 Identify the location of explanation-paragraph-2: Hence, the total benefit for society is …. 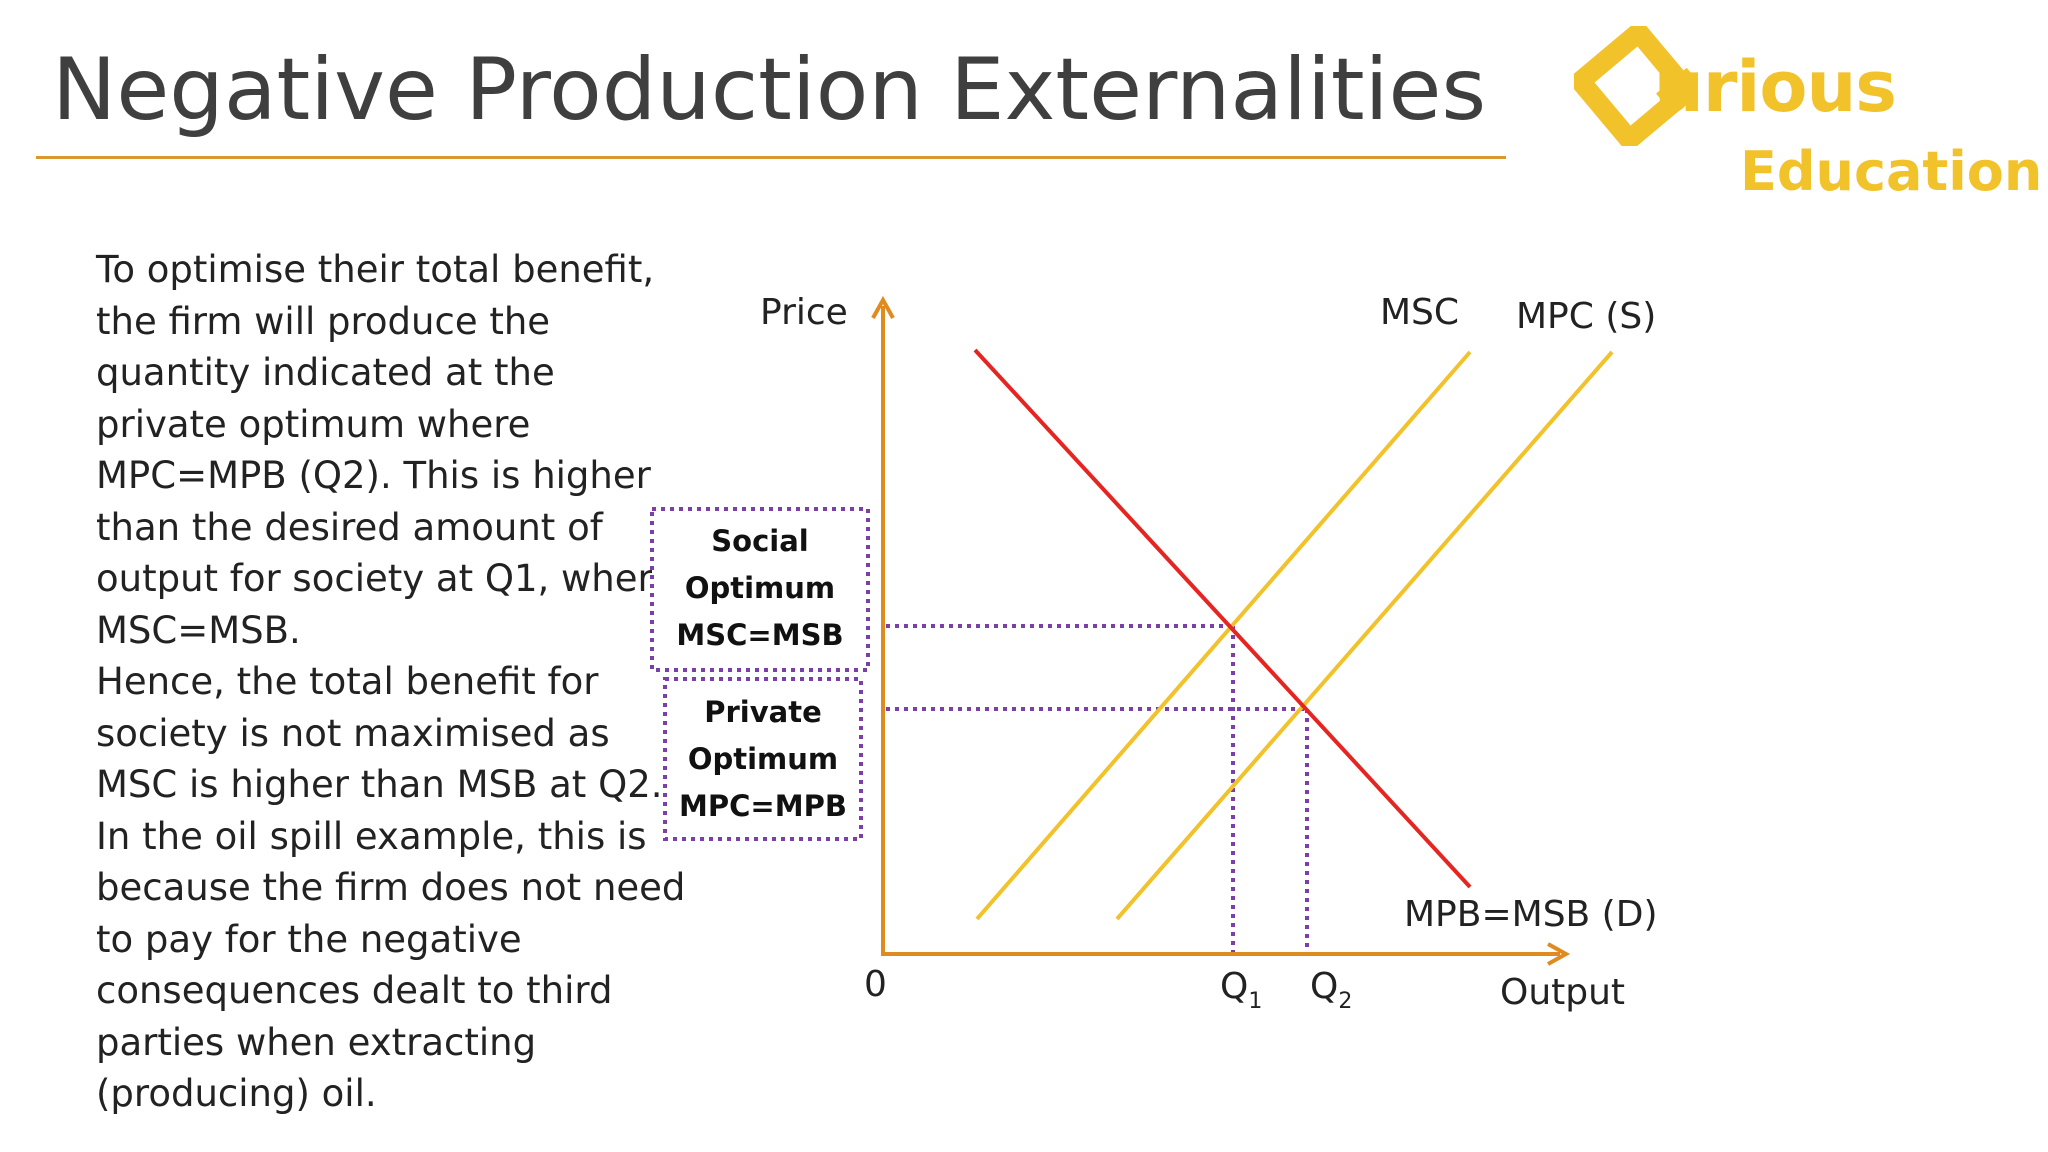
(391, 887).